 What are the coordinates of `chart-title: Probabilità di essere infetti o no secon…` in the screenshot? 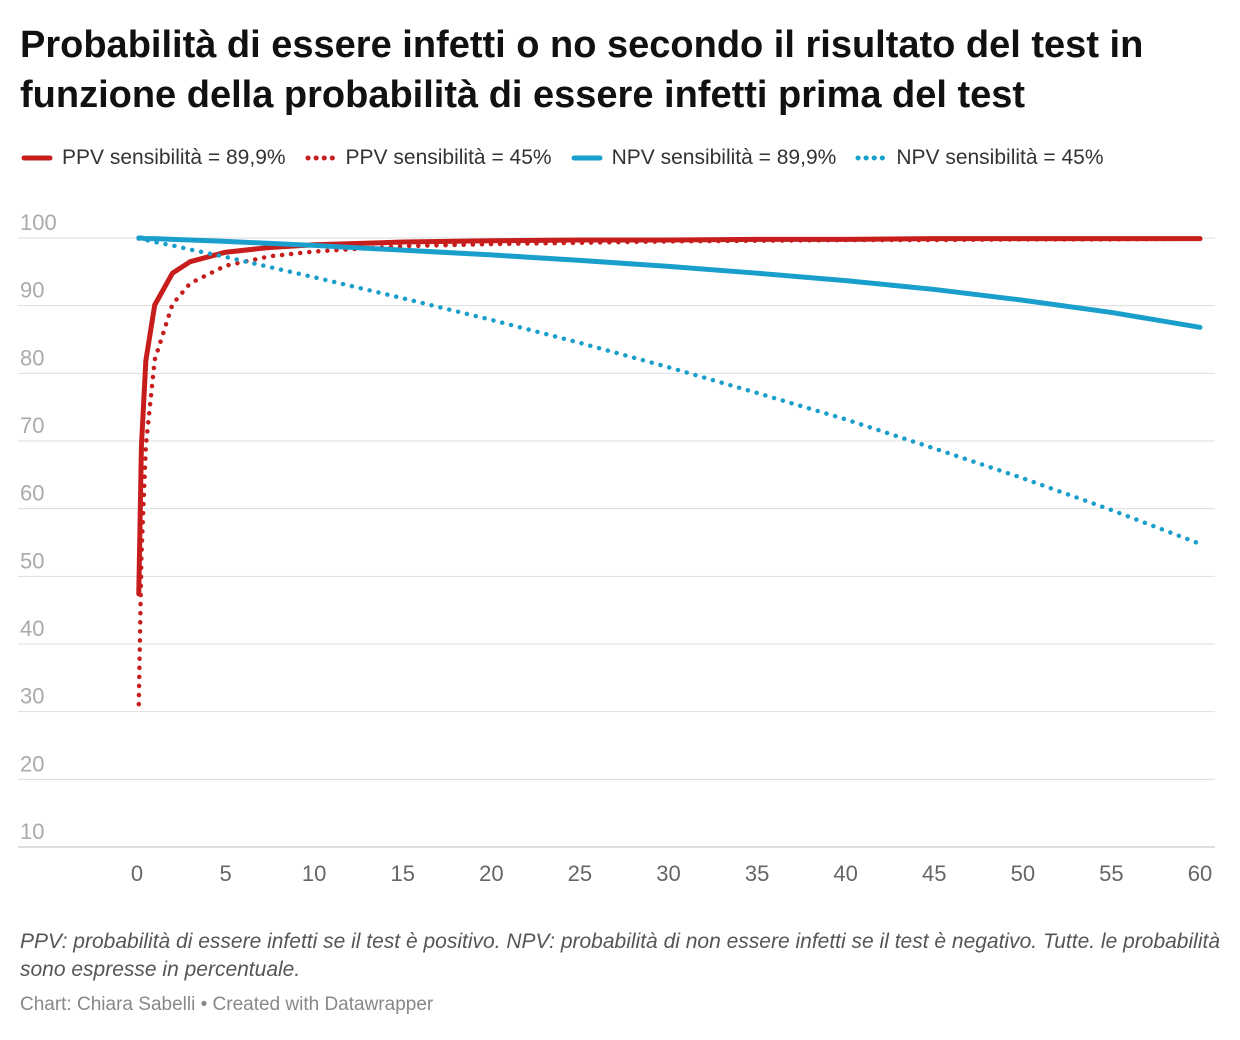 It's located at (582, 70).